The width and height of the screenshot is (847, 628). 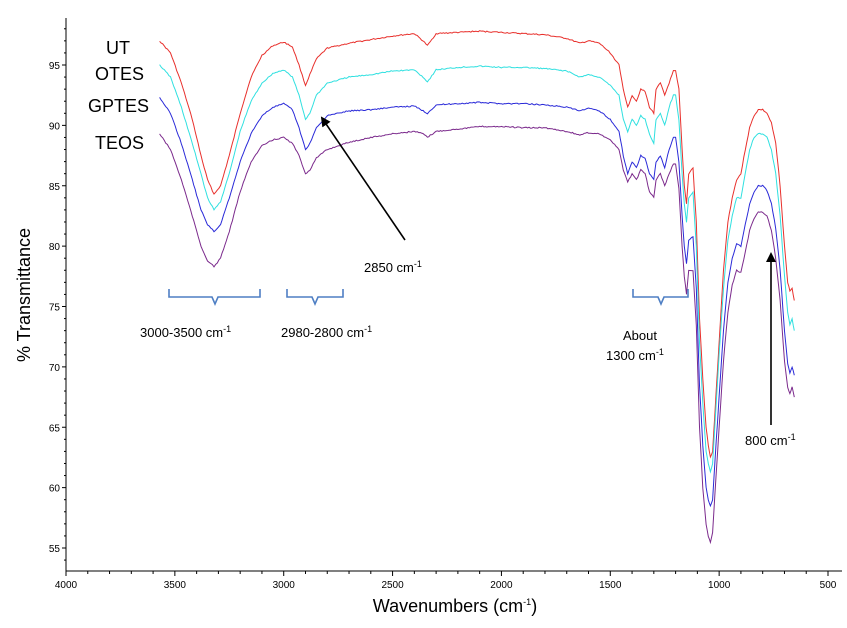 I want to click on x-ticks: 4000 3500 3000 2500 2000 1500 1000 500, so click(x=446, y=581).